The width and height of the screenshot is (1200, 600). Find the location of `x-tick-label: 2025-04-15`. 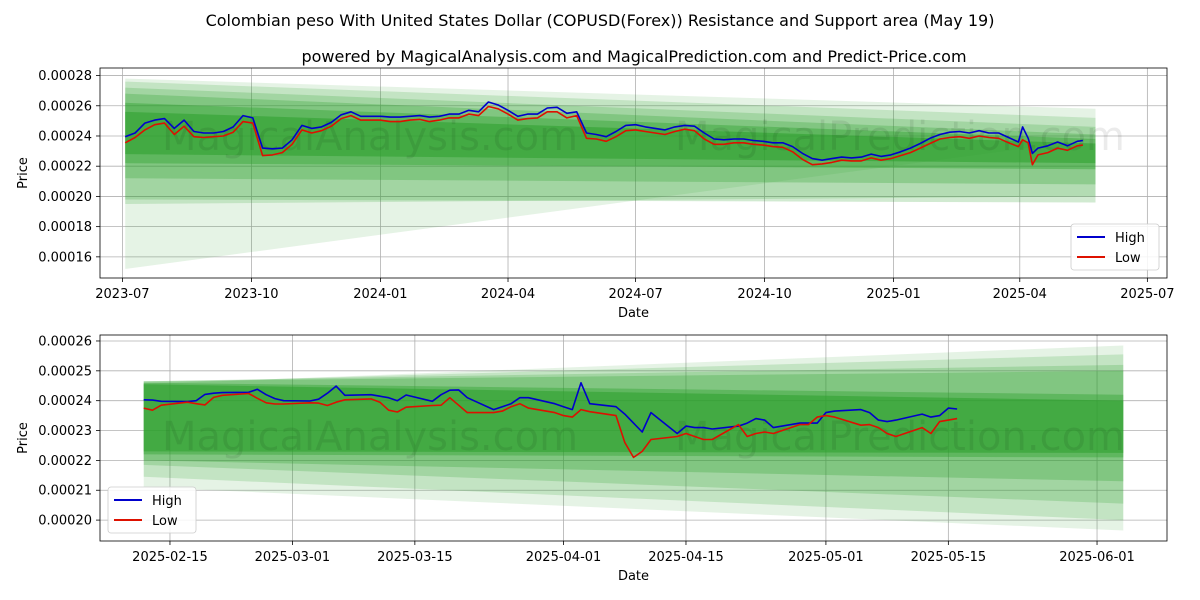

x-tick-label: 2025-04-15 is located at coordinates (686, 557).